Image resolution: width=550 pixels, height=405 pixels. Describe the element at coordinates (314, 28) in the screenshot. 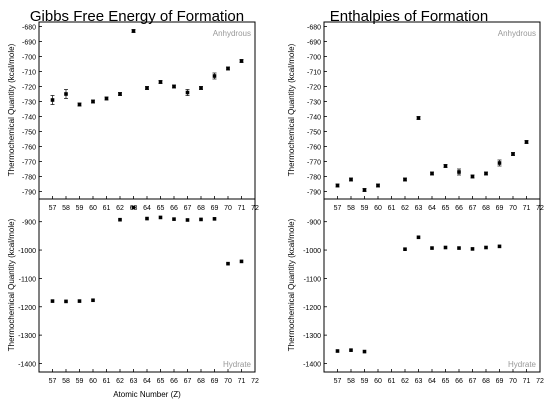

I see `y-tick-label: -680` at that location.